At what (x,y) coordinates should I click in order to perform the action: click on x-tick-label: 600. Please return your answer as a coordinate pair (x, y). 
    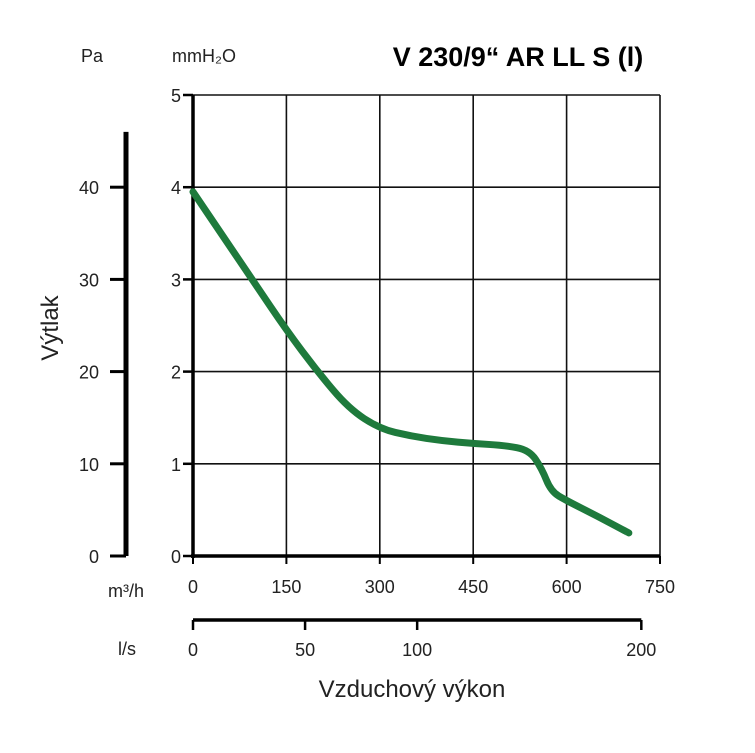
    Looking at the image, I should click on (567, 587).